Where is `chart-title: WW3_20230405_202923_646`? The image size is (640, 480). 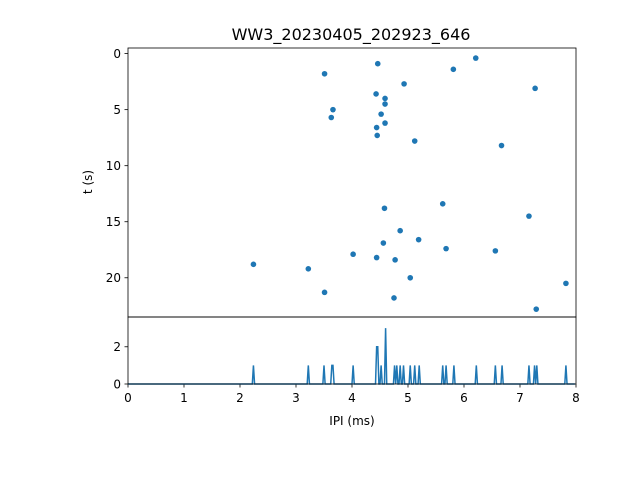 chart-title: WW3_20230405_202923_646 is located at coordinates (351, 35).